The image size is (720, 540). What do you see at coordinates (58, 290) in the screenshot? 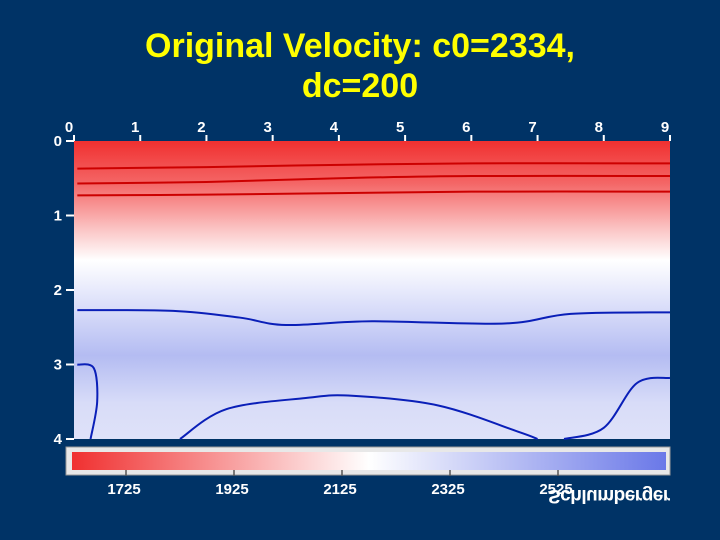
I see `y-tick-label: 2` at bounding box center [58, 290].